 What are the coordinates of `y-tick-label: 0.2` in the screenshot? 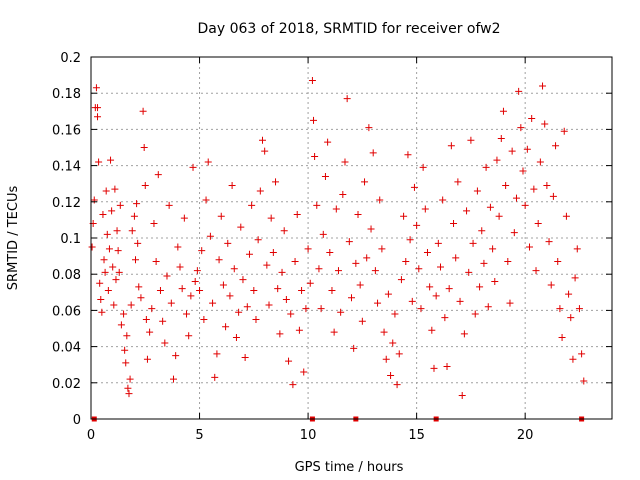 It's located at (70, 58).